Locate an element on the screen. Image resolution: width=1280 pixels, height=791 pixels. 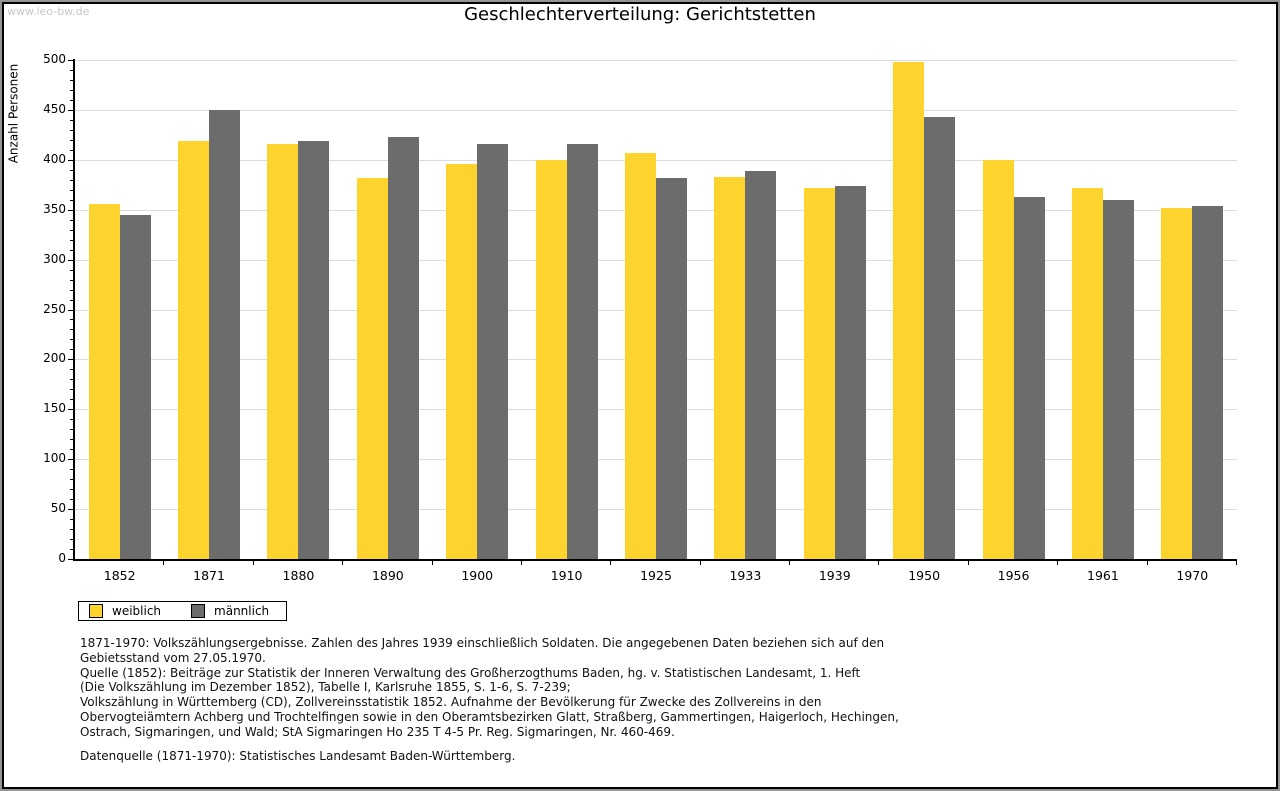
y-axis-title: Anzahl Personen is located at coordinates (13, 113).